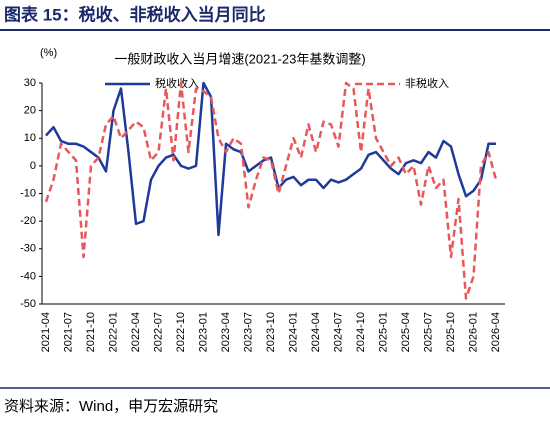 The width and height of the screenshot is (550, 421). What do you see at coordinates (28, 304) in the screenshot?
I see `y-tick-label: -50` at bounding box center [28, 304].